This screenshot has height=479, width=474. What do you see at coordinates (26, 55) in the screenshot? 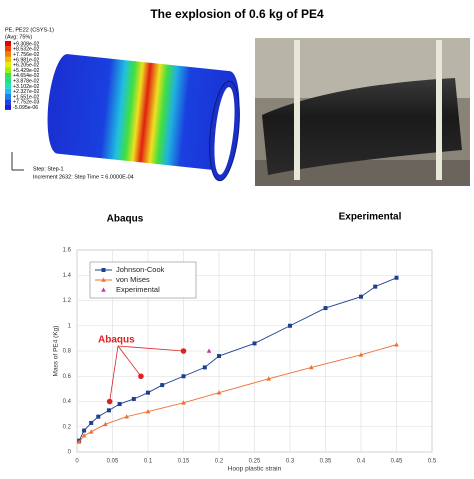
I see `legend-value: +7.756e-02` at bounding box center [26, 55].